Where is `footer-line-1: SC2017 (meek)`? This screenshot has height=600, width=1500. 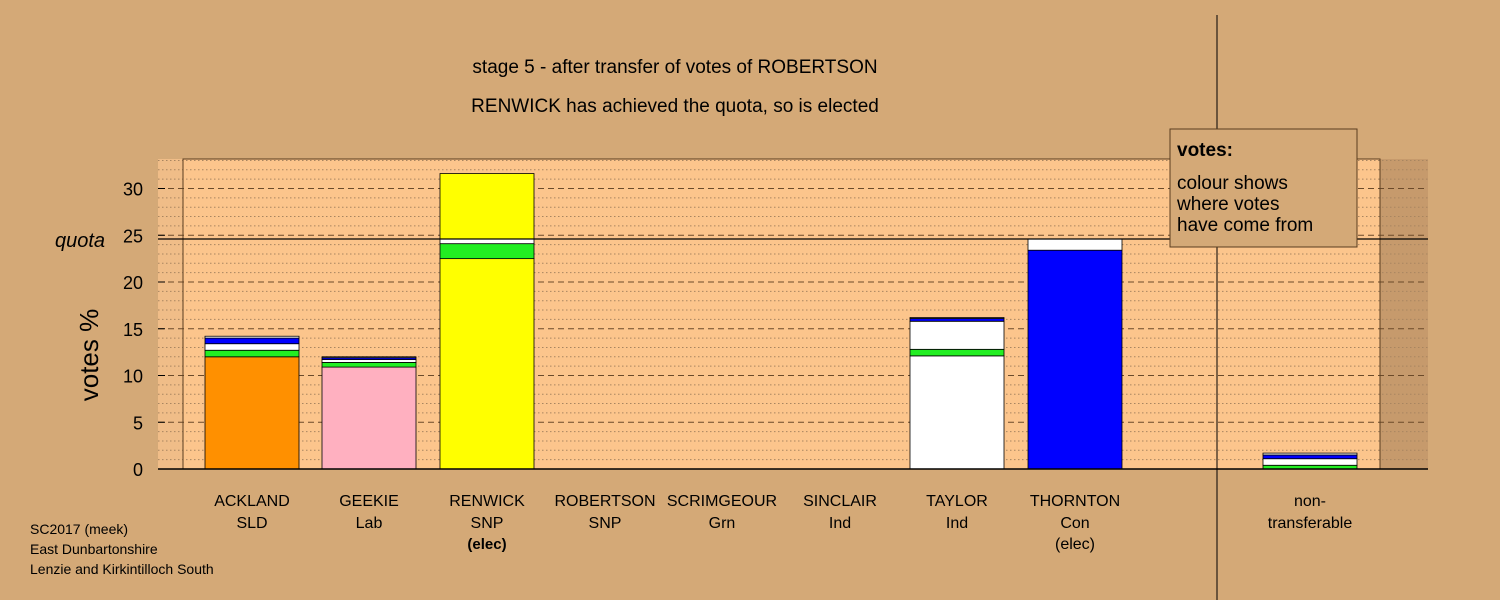
footer-line-1: SC2017 (meek) is located at coordinates (79, 529).